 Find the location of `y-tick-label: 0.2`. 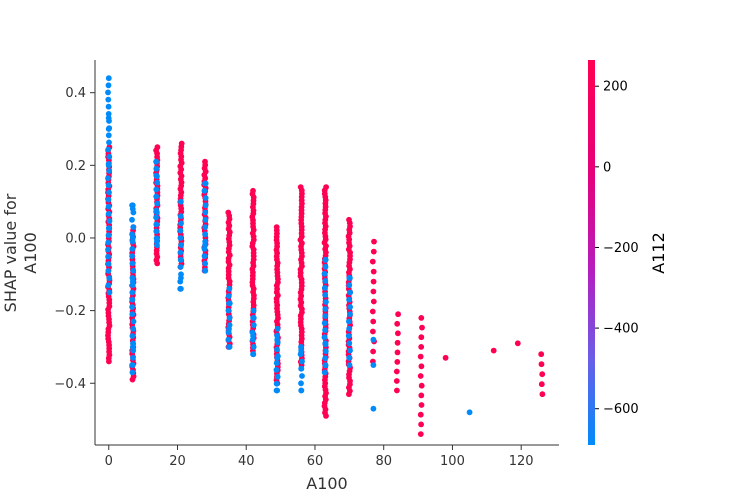

y-tick-label: 0.2 is located at coordinates (75, 166).